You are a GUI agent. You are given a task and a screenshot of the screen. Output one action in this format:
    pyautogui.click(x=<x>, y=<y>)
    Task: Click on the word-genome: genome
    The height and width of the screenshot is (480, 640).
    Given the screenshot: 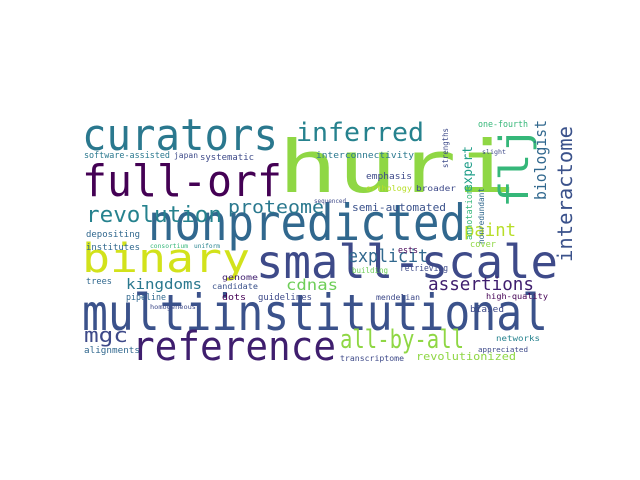 What is the action you would take?
    pyautogui.click(x=240, y=277)
    